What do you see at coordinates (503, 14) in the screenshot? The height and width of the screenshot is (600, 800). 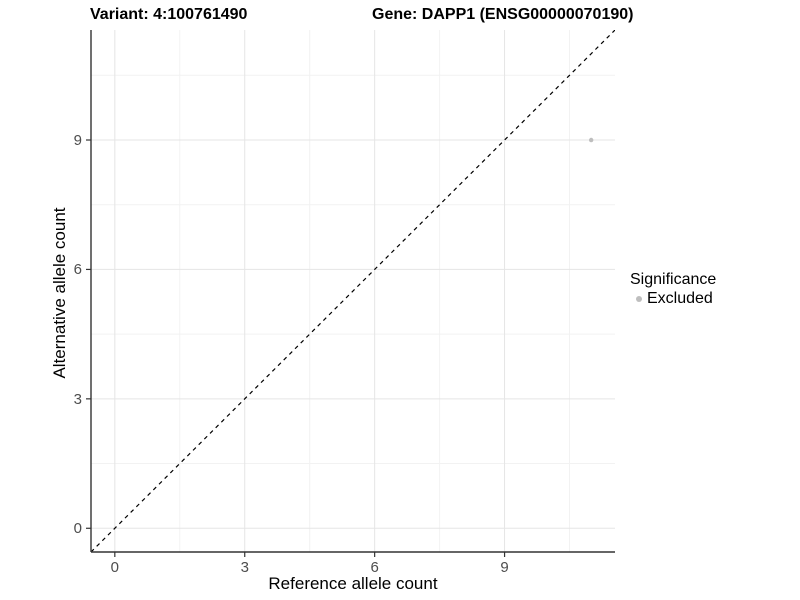 I see `plot-title-gene: Gene: DAPP1 (ENSG00000070190)` at bounding box center [503, 14].